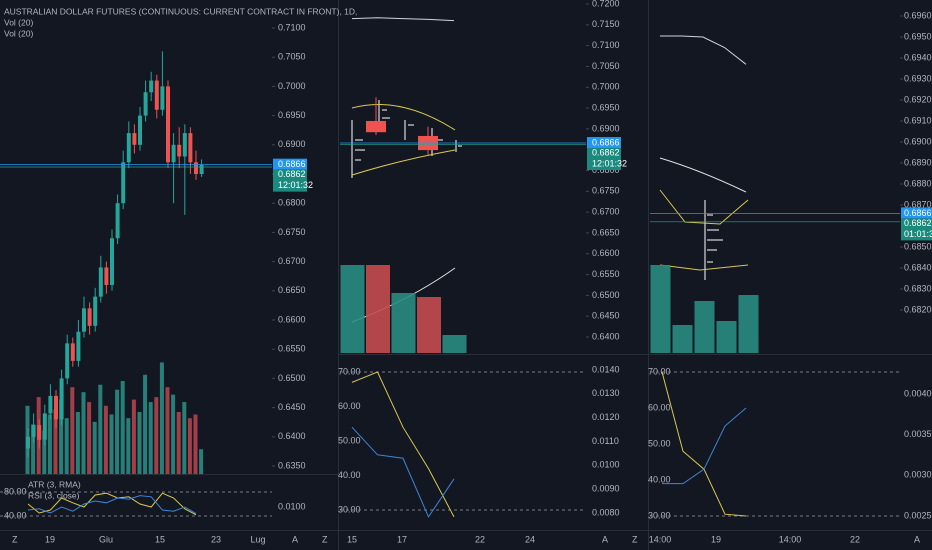 The image size is (932, 550). I want to click on profile-bars, so click(713, 240).